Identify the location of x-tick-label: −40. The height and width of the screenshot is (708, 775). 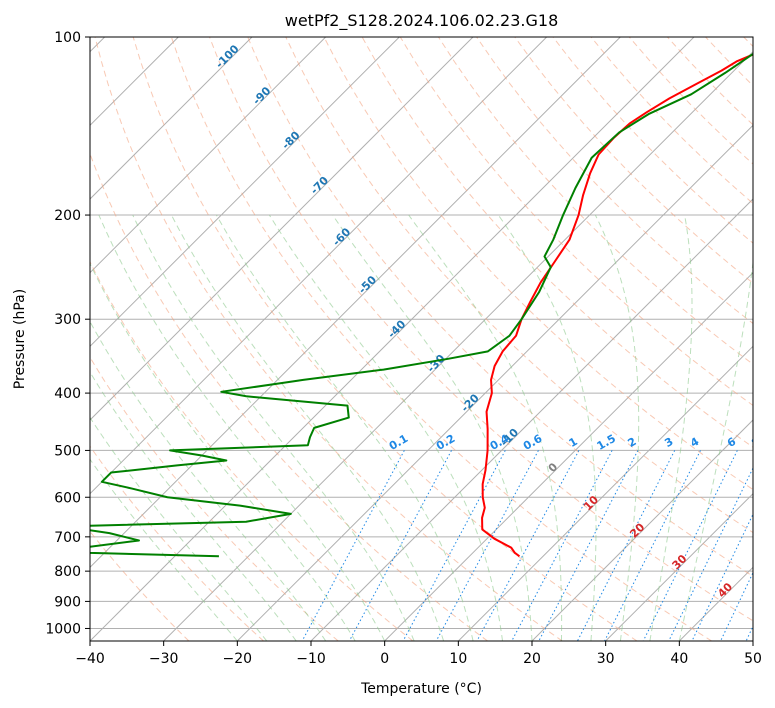
(90, 659).